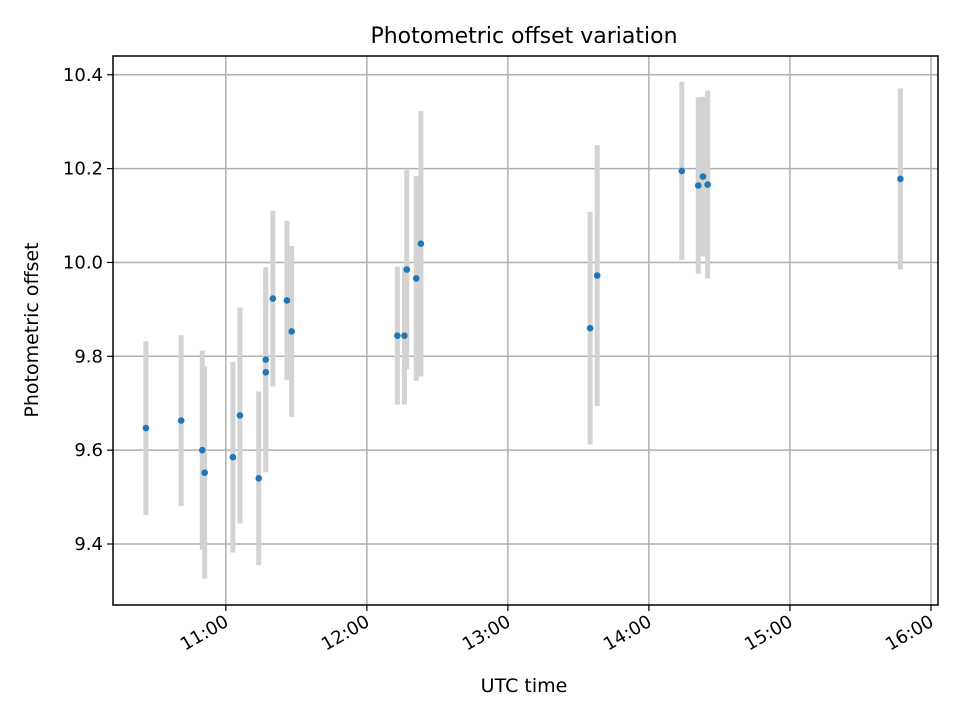 Image resolution: width=960 pixels, height=720 pixels. What do you see at coordinates (88, 450) in the screenshot?
I see `y-tick-label: 9.6` at bounding box center [88, 450].